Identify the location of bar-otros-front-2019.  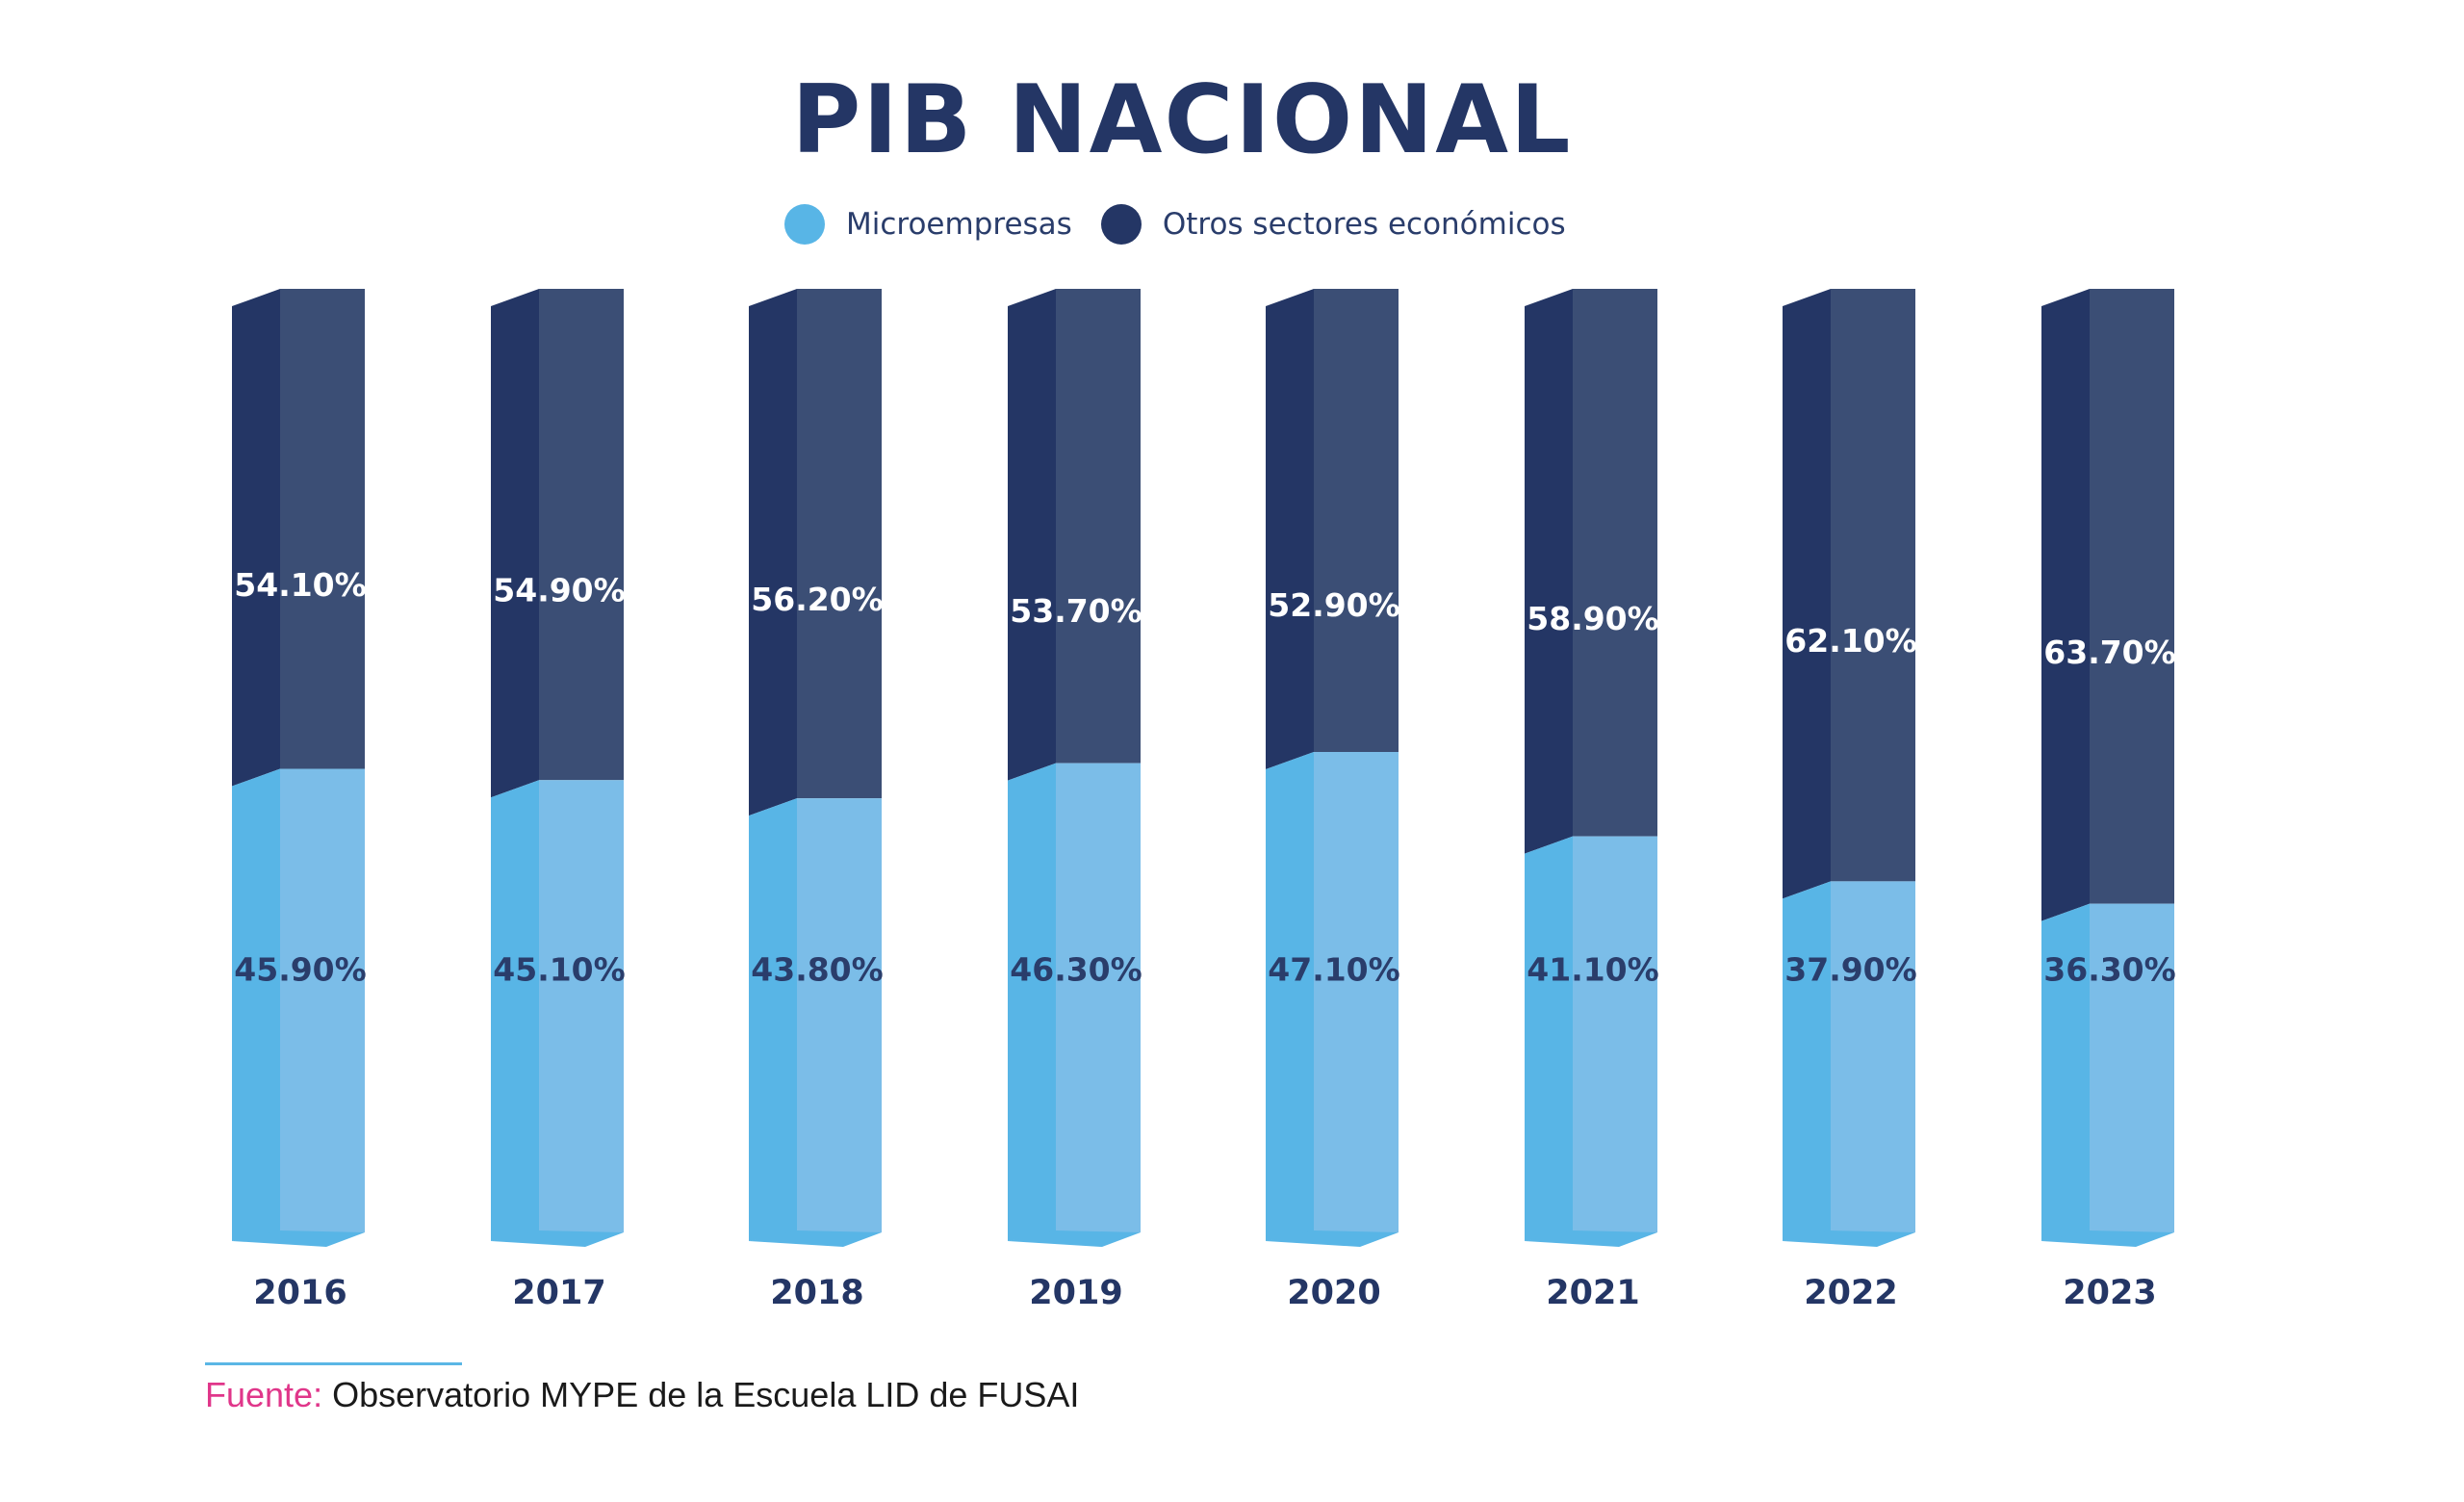
(1032, 535).